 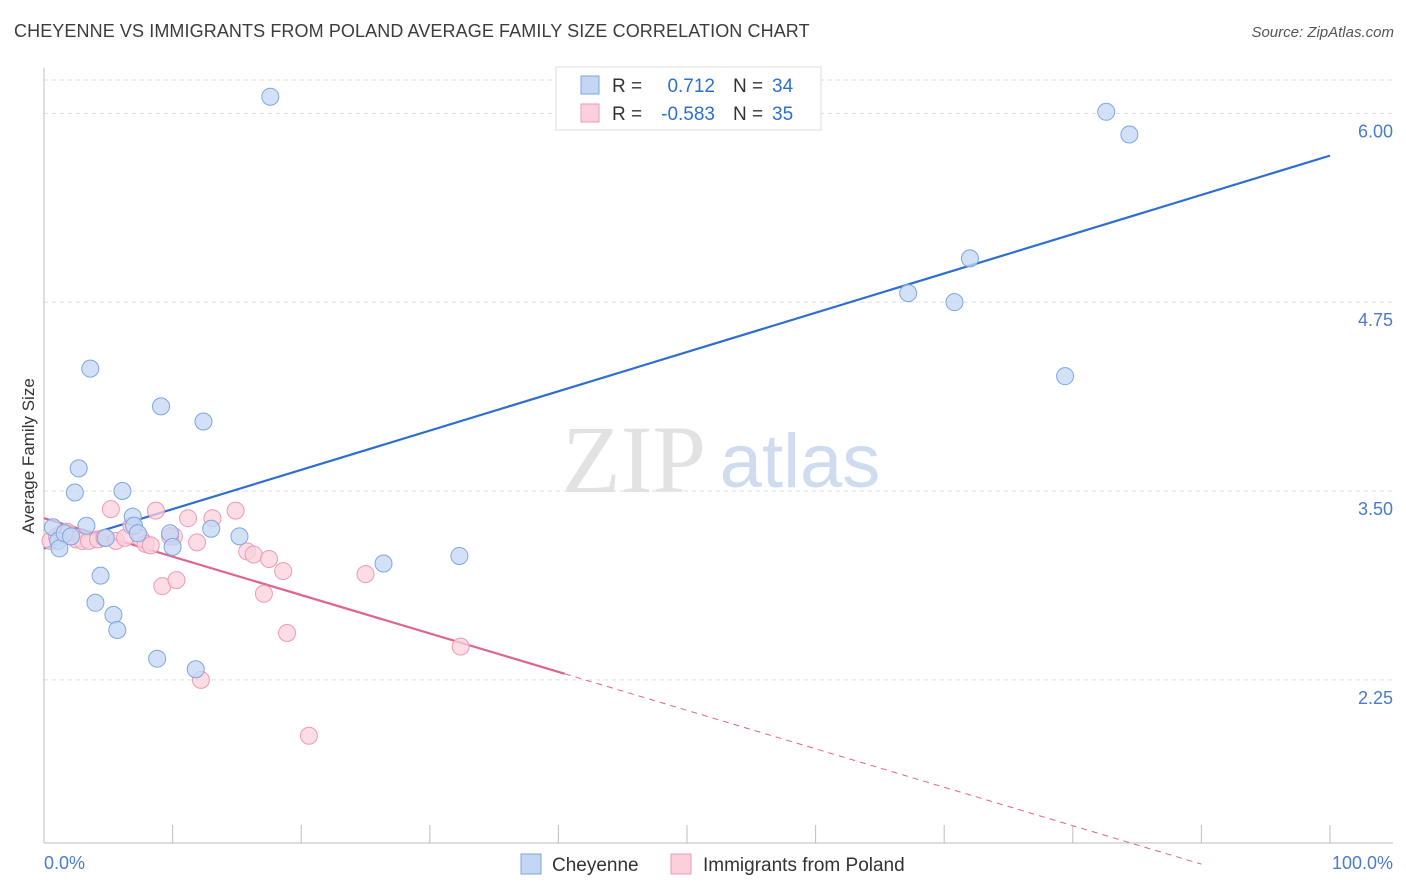 I want to click on legend-box, so click(x=688, y=98).